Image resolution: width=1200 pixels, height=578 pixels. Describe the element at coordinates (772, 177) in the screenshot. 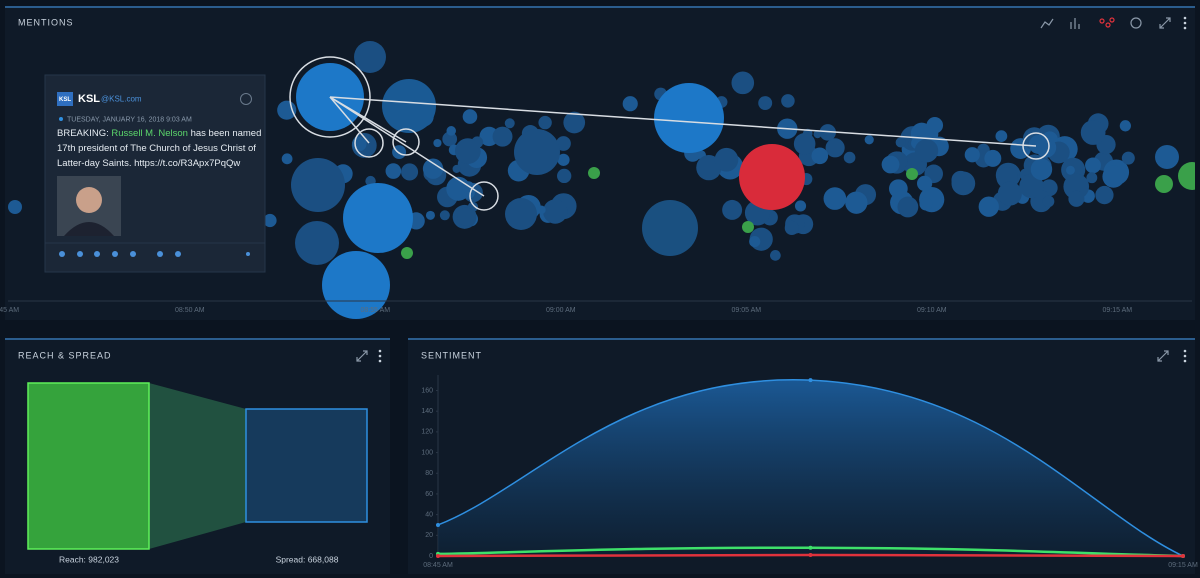

I see `bubble-negative` at that location.